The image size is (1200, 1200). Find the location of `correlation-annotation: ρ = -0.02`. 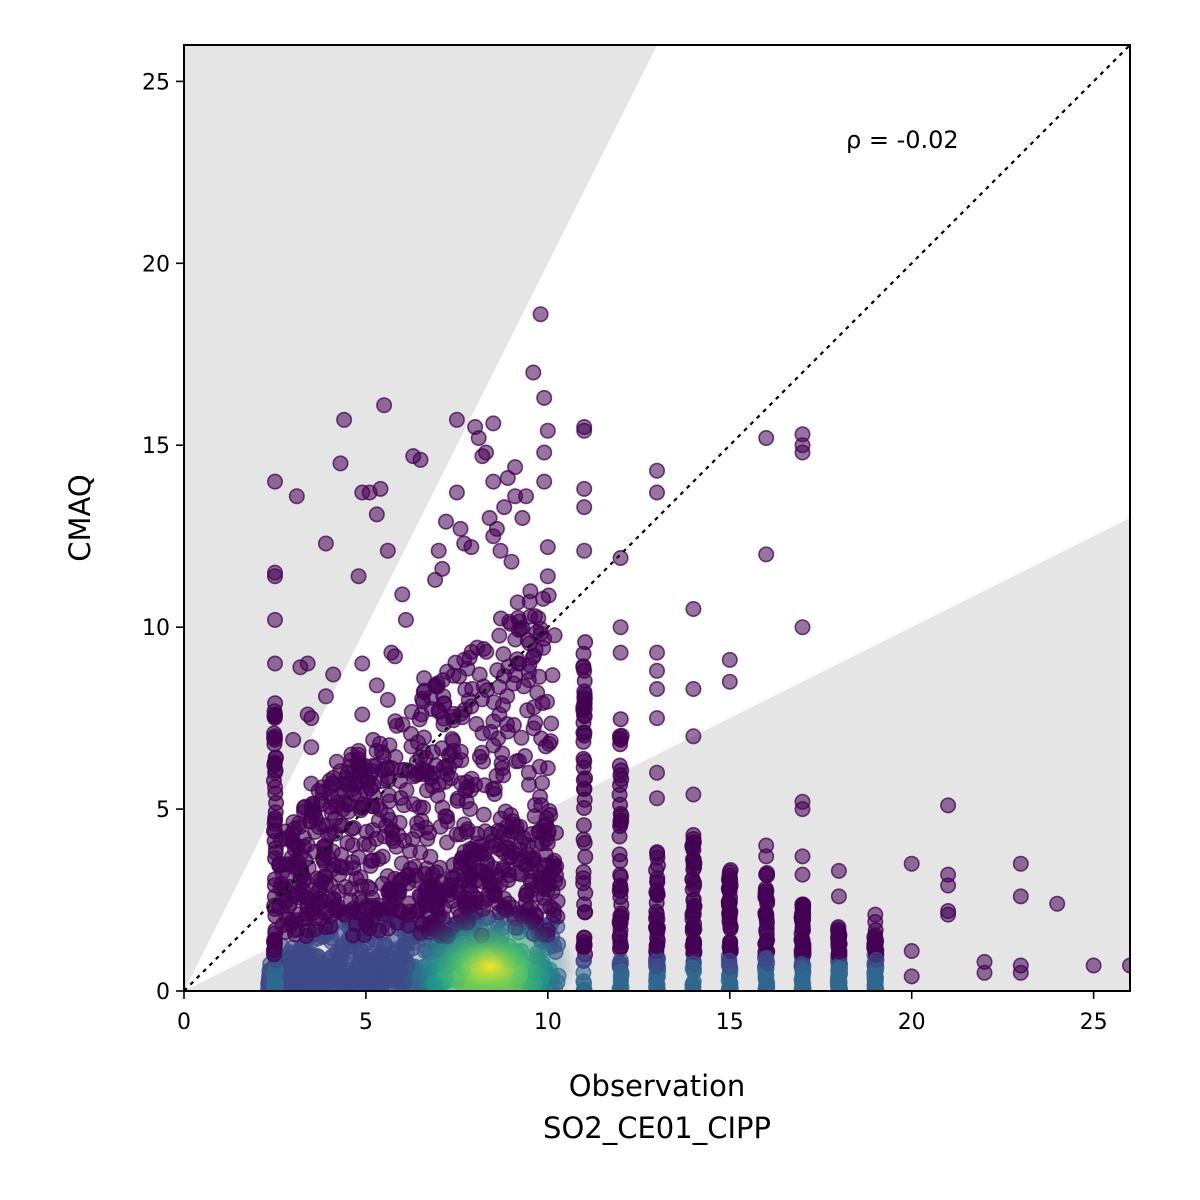

correlation-annotation: ρ = -0.02 is located at coordinates (902, 140).